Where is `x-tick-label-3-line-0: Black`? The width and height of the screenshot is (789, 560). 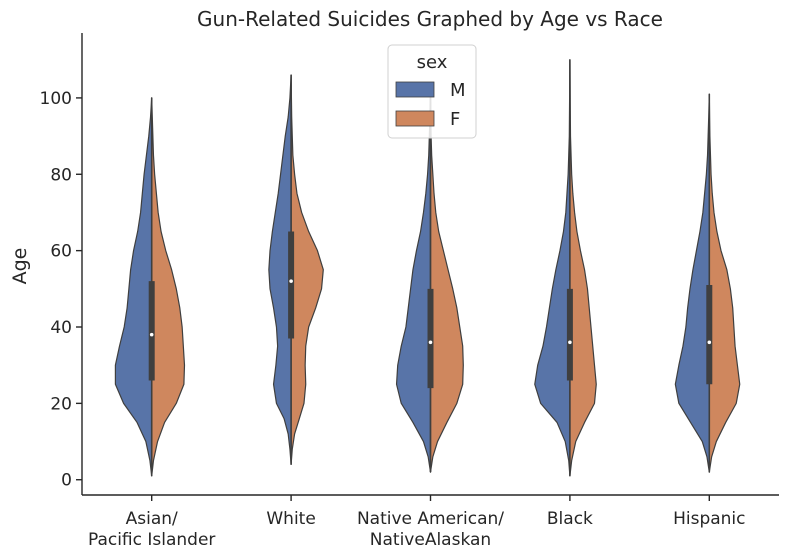 x-tick-label-3-line-0: Black is located at coordinates (570, 519).